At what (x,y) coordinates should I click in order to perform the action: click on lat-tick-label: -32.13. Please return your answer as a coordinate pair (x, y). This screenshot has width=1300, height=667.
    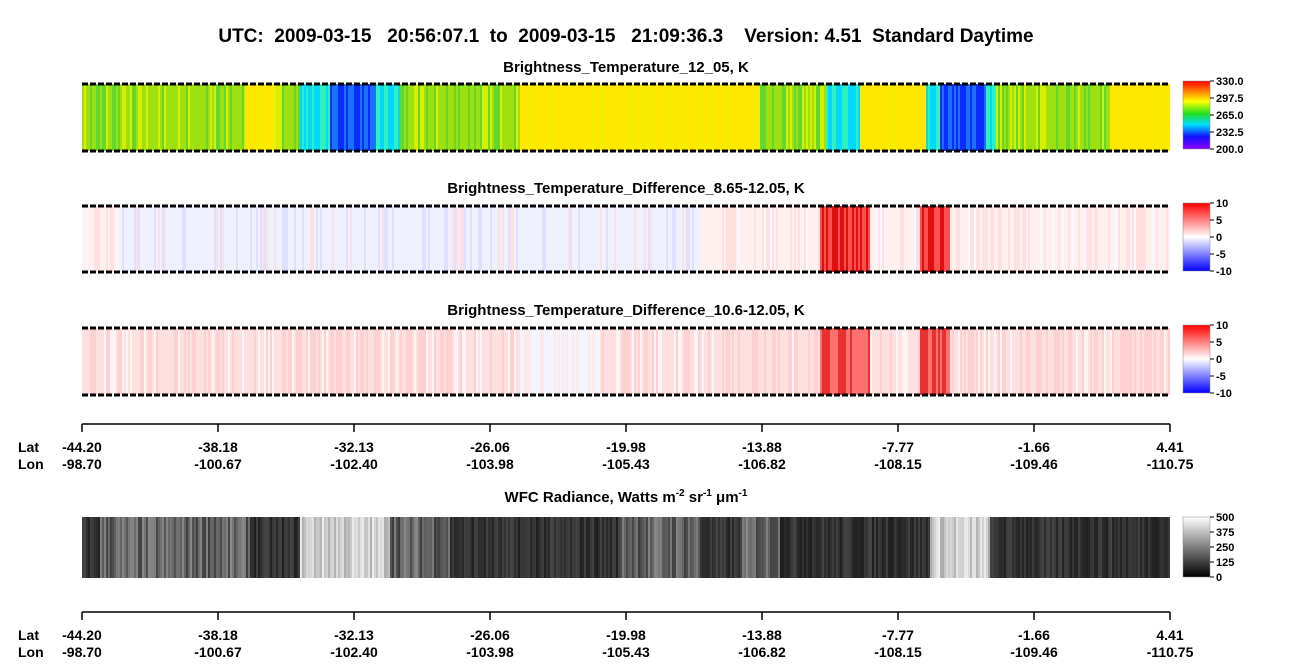
    Looking at the image, I should click on (354, 635).